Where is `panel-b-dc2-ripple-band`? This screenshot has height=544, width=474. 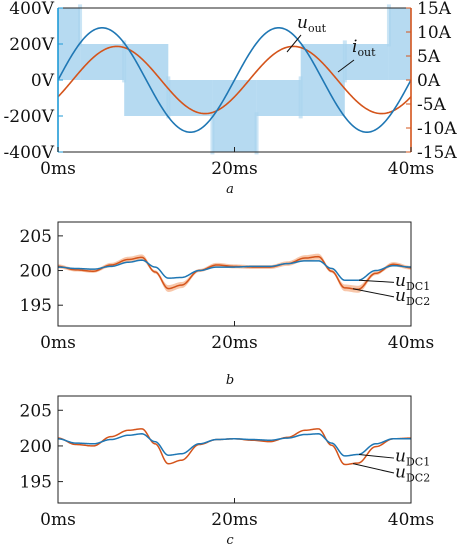
panel-b-dc2-ripple-band is located at coordinates (234, 273).